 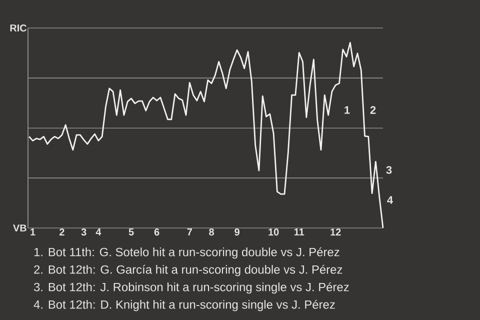 I want to click on x-tick-label: 11, so click(x=299, y=232).